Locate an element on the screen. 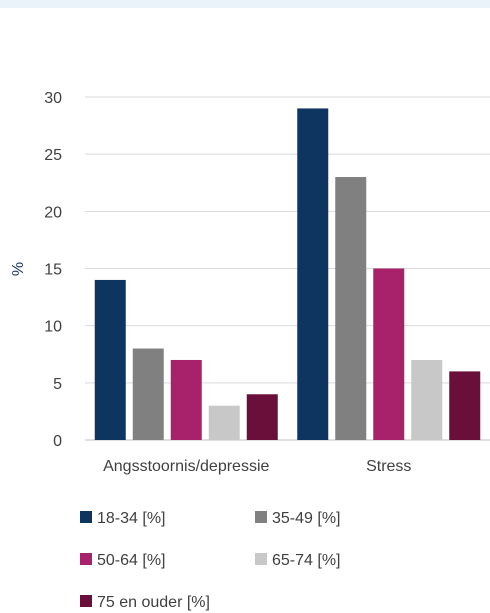 The width and height of the screenshot is (490, 613). legend-label: 35-49 [%] is located at coordinates (306, 518).